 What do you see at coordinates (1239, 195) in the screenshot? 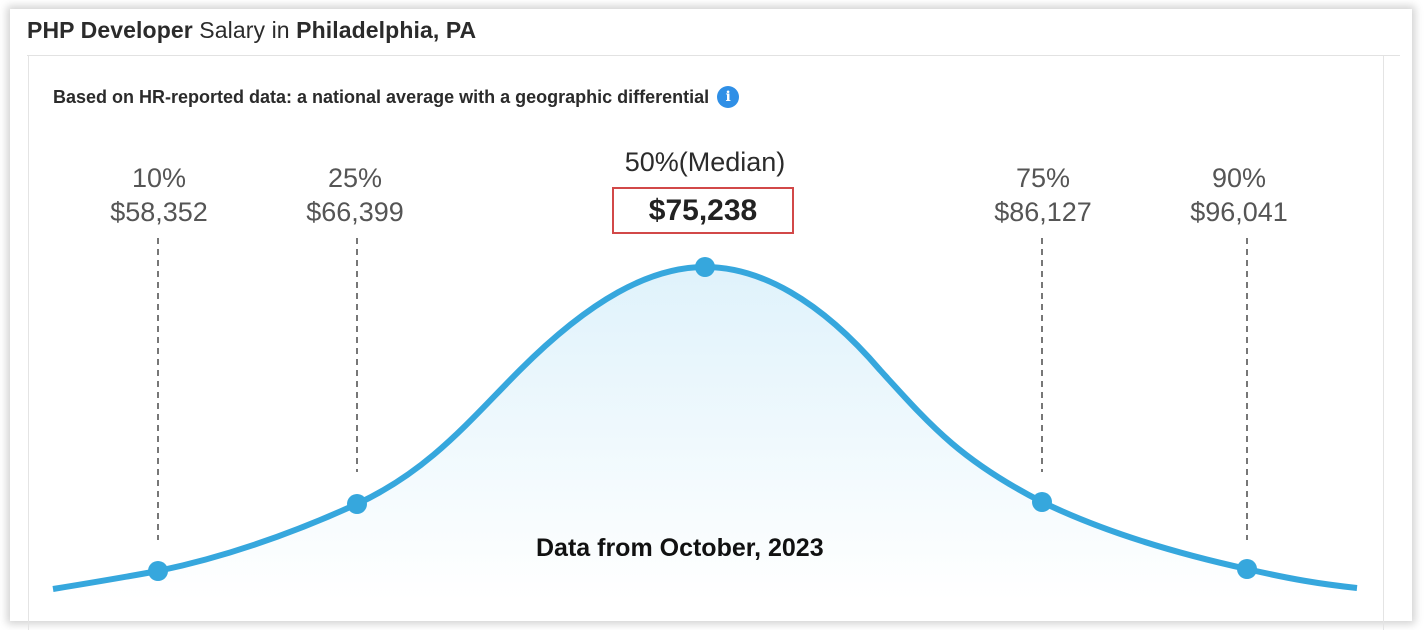
I see `percentile-90: 90% $96,041` at bounding box center [1239, 195].